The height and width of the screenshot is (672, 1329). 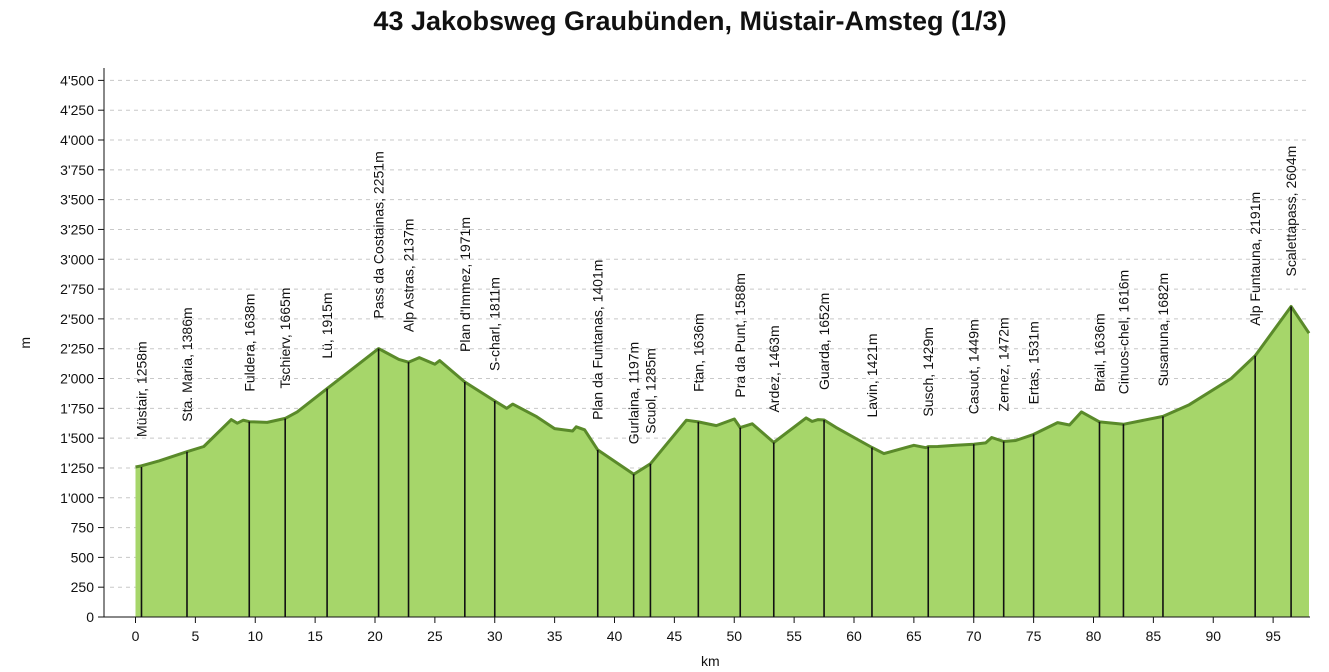 What do you see at coordinates (77, 110) in the screenshot?
I see `y-tick-label: 4'250` at bounding box center [77, 110].